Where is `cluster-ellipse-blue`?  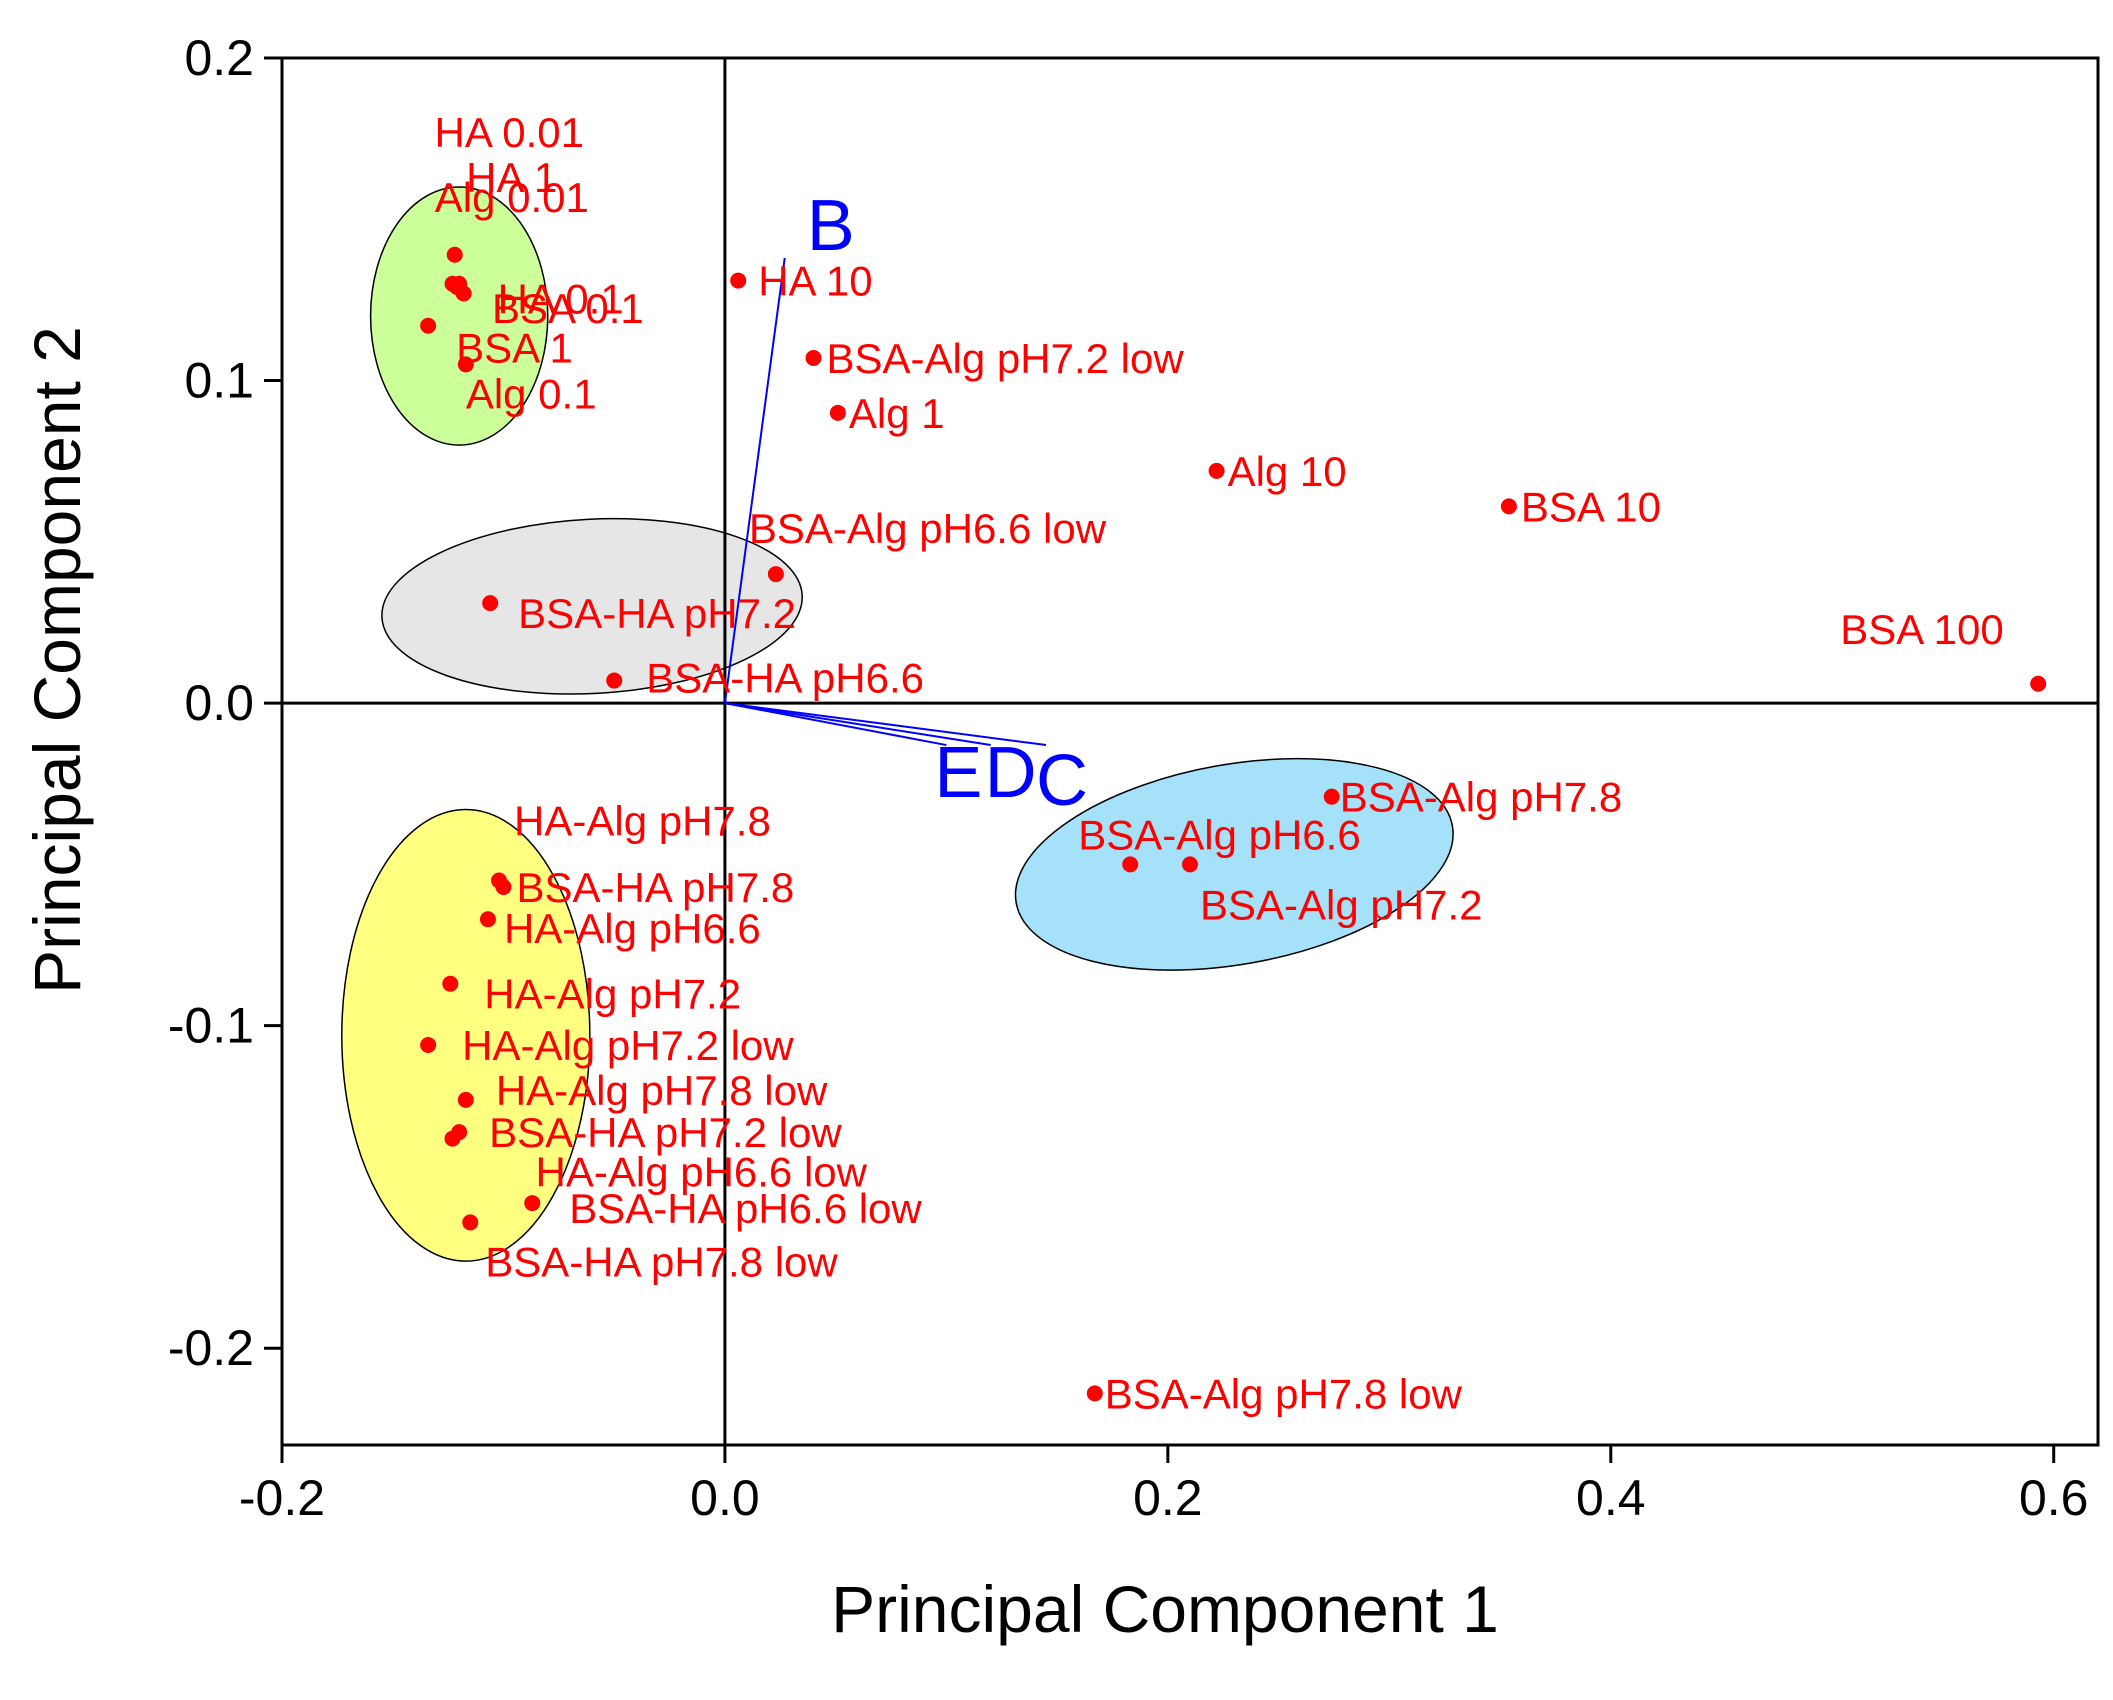
cluster-ellipse-blue is located at coordinates (1234, 864).